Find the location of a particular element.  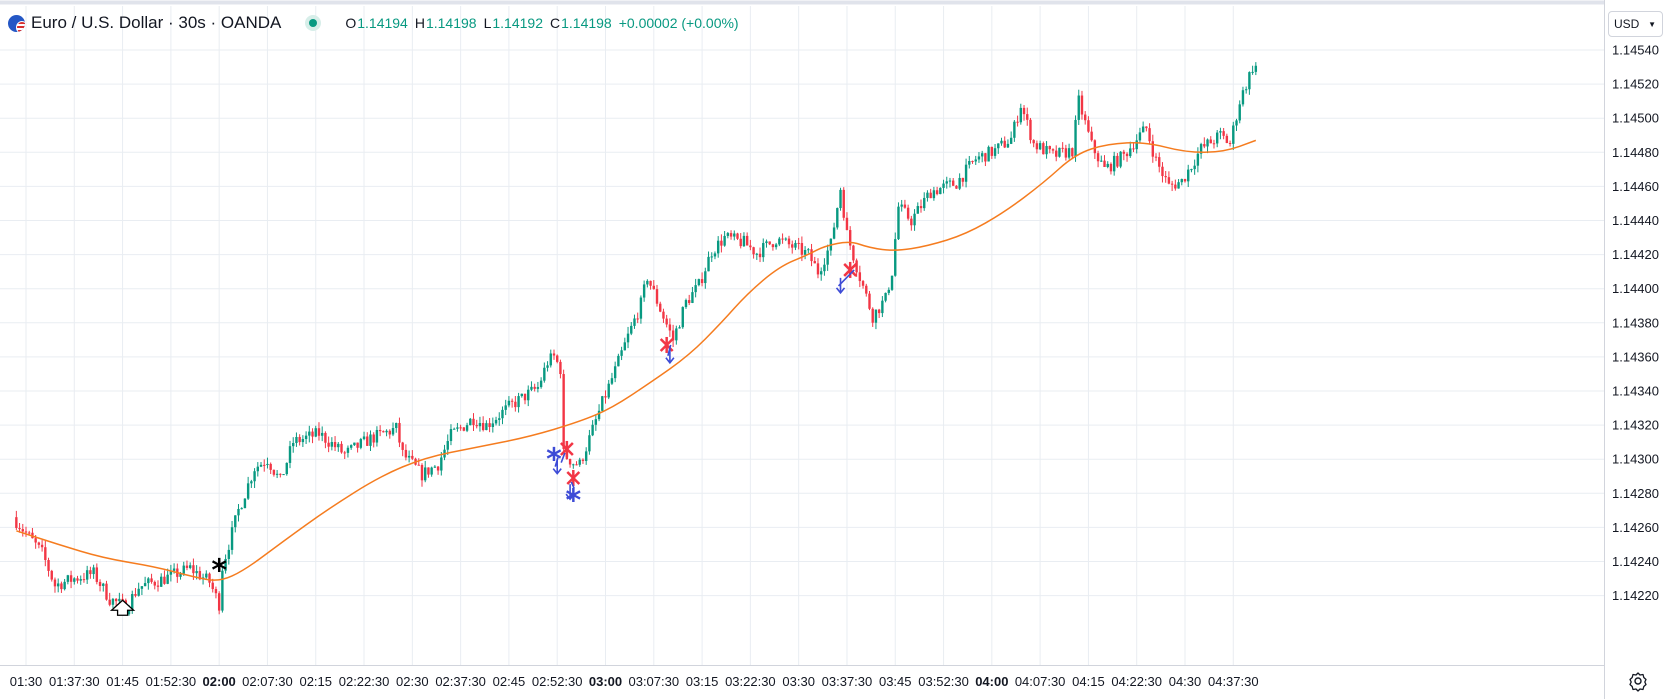

time-tick-label: 04:07:30 is located at coordinates (1040, 681).